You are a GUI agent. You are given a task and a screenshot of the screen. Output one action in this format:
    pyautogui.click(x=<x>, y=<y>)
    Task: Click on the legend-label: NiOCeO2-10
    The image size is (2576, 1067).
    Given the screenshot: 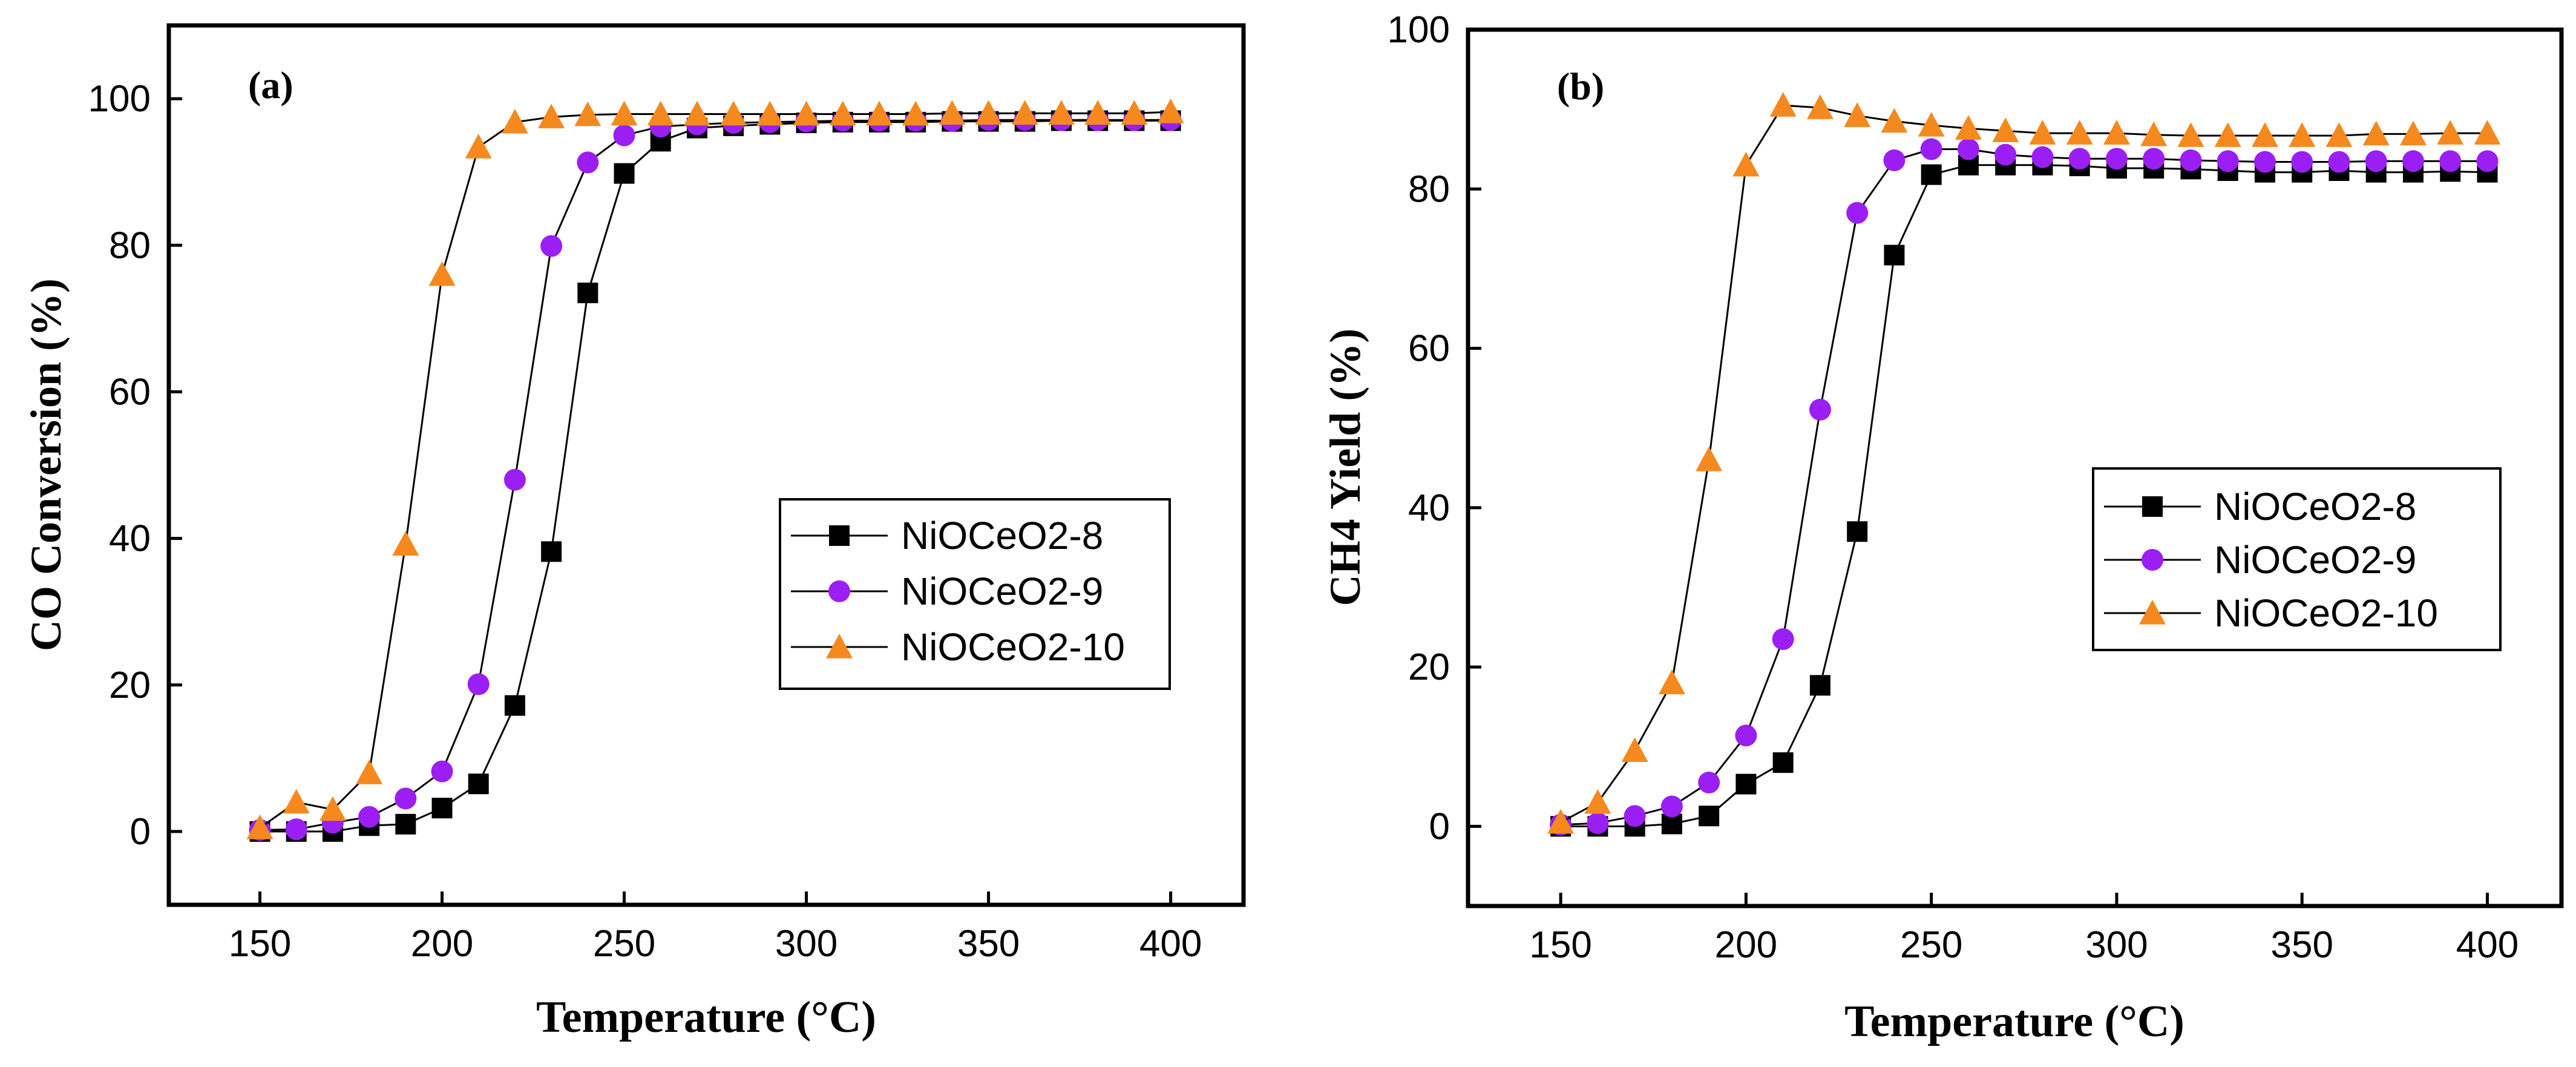 What is the action you would take?
    pyautogui.click(x=2326, y=613)
    